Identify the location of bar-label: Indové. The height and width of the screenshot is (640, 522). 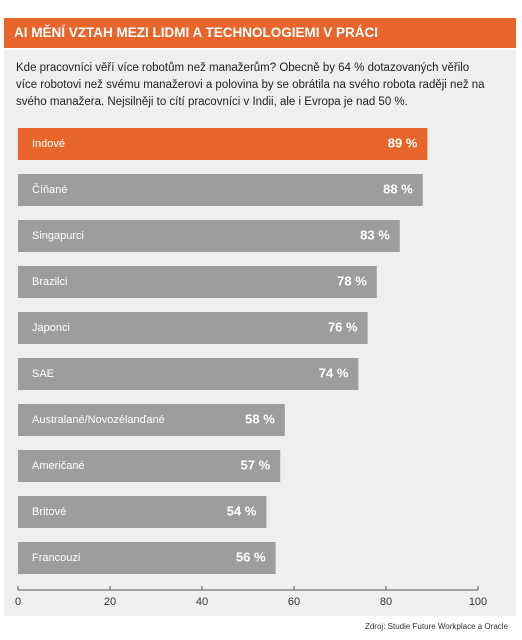
(48, 144).